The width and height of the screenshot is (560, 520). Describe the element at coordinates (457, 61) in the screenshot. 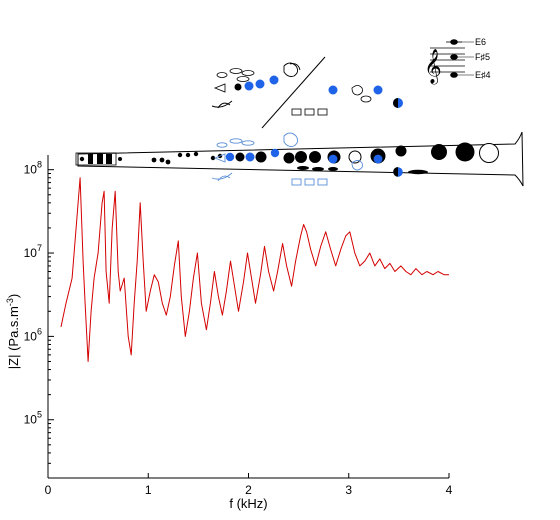

I see `music-staff: 𝄞 E6 F♯5 E♯4` at that location.